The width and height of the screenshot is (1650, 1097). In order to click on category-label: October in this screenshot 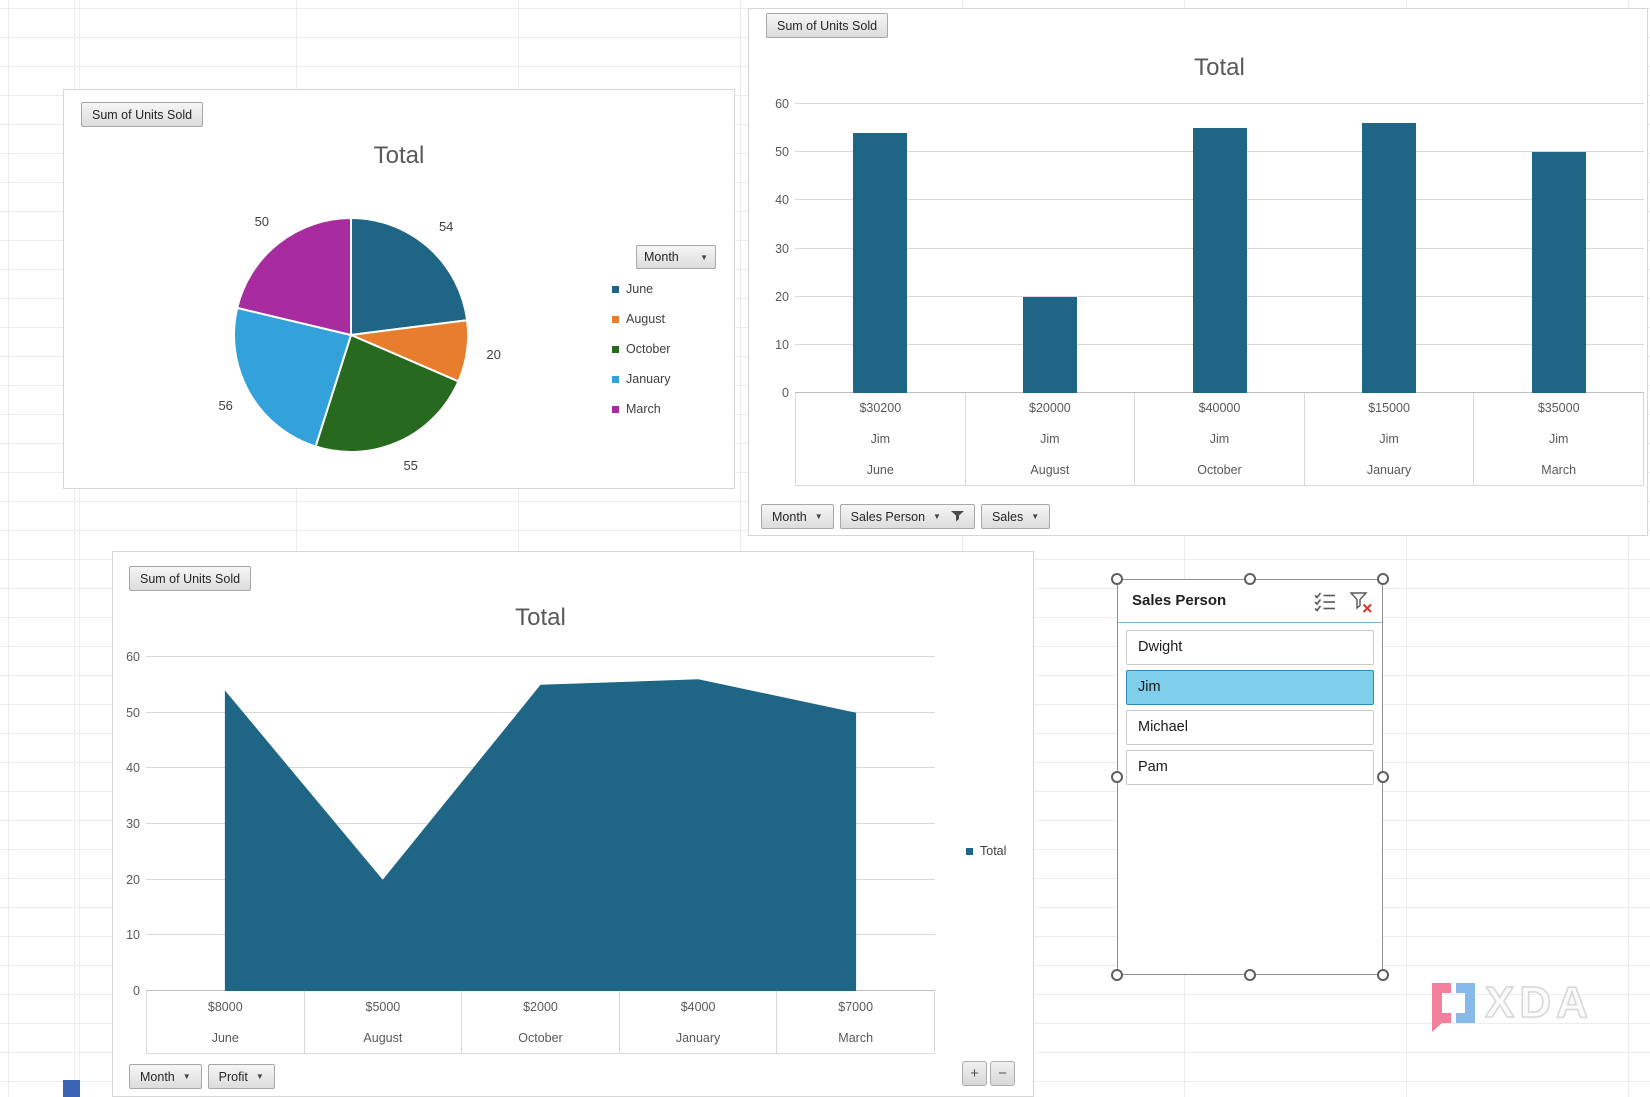, I will do `click(1219, 469)`.